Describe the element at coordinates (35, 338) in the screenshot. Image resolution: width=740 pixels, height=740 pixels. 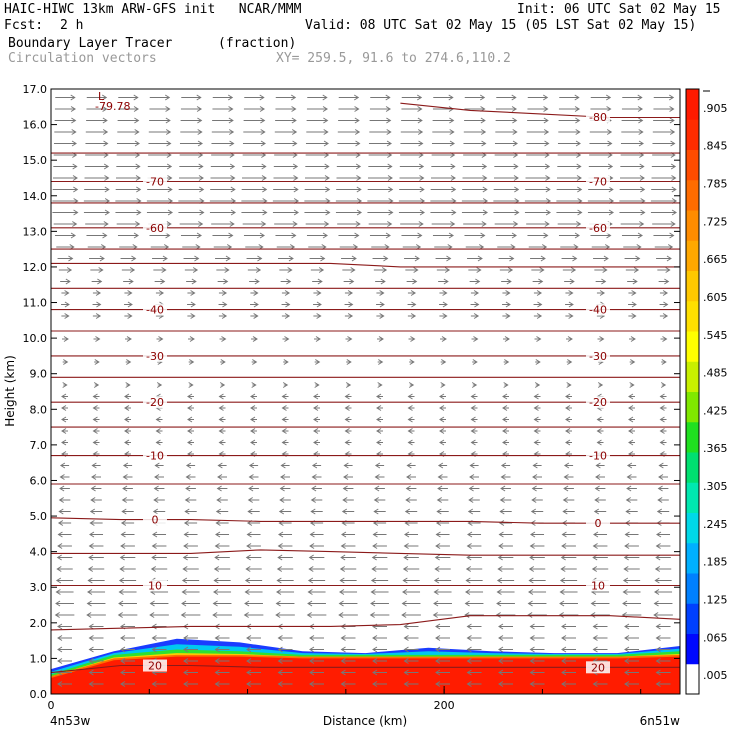
I see `y-tick-label: 10.0` at that location.